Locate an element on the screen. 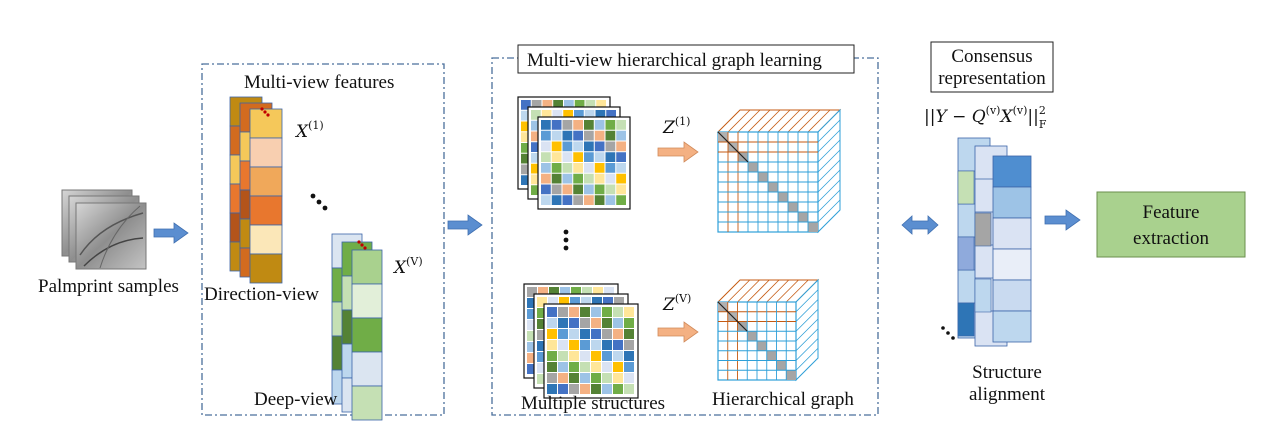 The width and height of the screenshot is (1269, 421). structure-matrices-bottom is located at coordinates (581, 341).